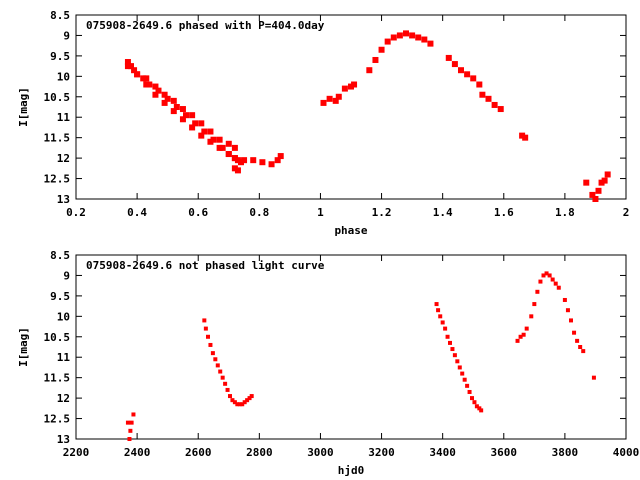 This screenshot has width=640, height=480. Describe the element at coordinates (504, 452) in the screenshot. I see `x-tick-label: 3600` at that location.